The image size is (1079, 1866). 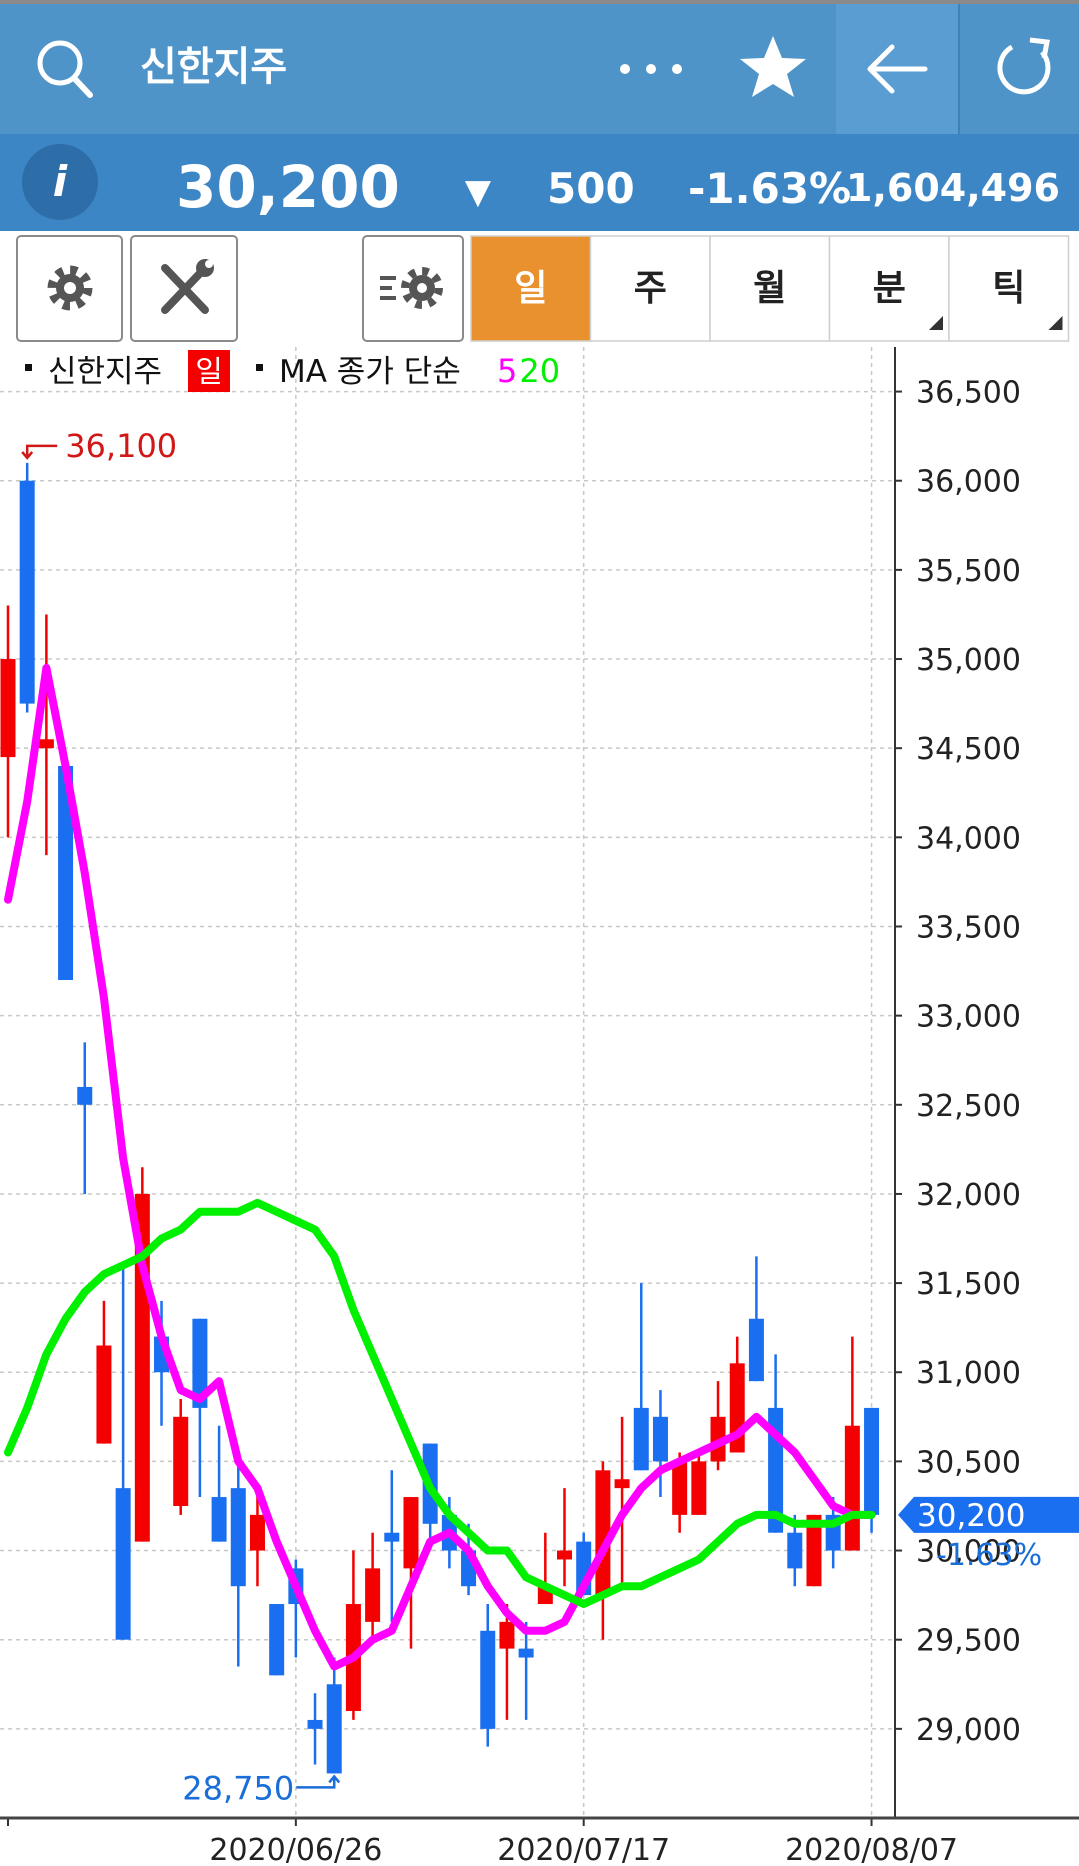 What do you see at coordinates (539, 182) in the screenshot?
I see `quote-bar` at bounding box center [539, 182].